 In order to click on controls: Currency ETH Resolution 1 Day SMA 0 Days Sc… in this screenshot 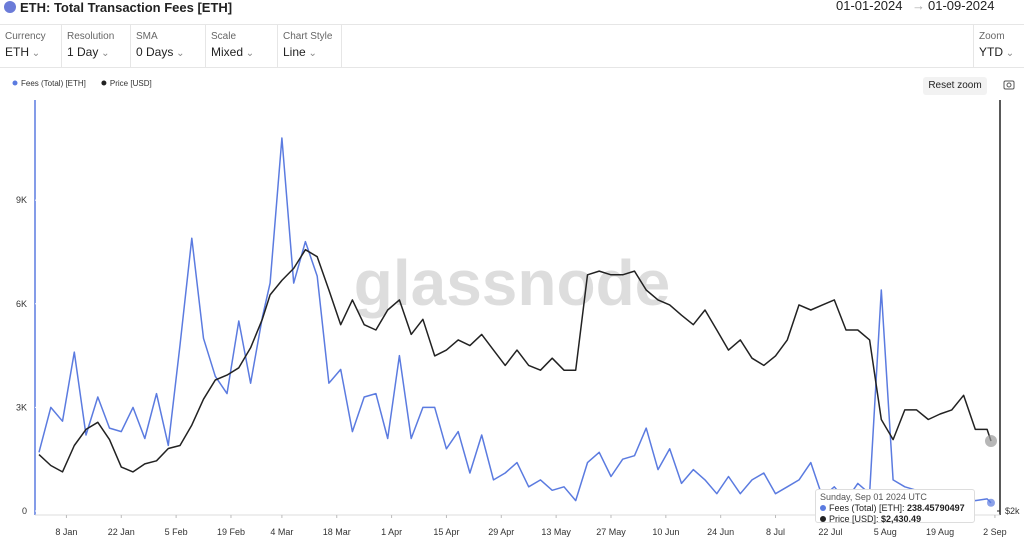, I will do `click(512, 46)`.